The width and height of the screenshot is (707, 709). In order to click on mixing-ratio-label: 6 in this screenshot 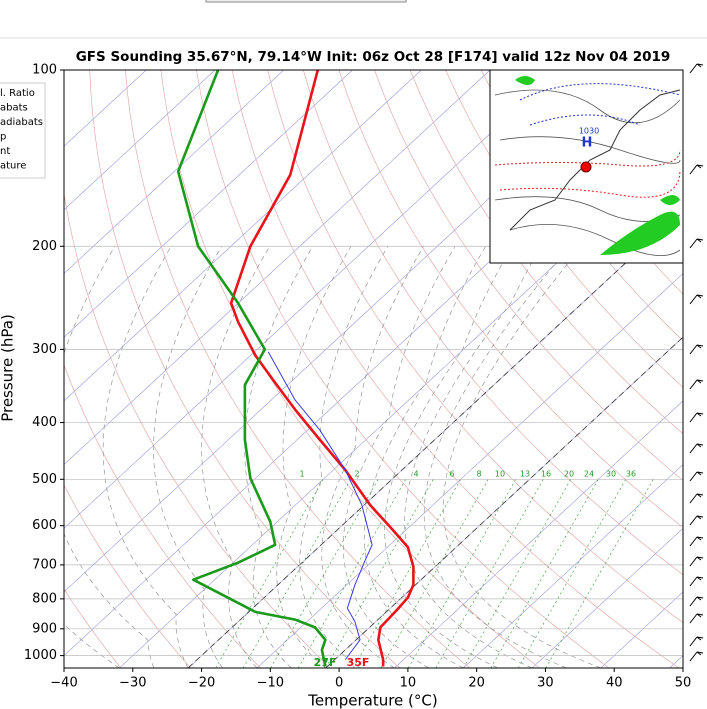, I will do `click(451, 474)`.